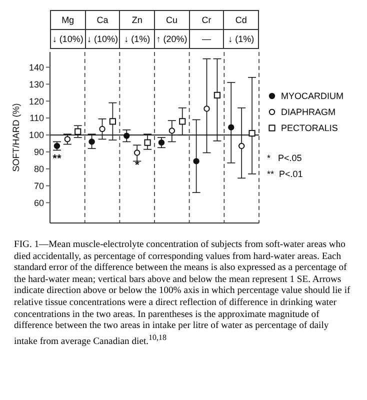 This screenshot has height=400, width=367. Describe the element at coordinates (206, 20) in the screenshot. I see `x-tick-label: Cr` at that location.